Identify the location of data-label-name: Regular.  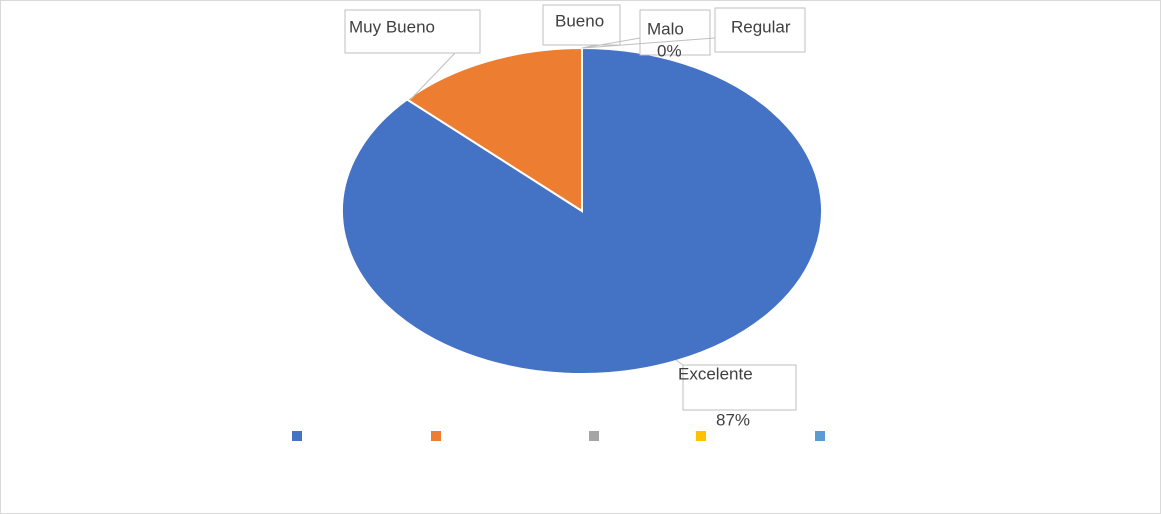
(761, 26).